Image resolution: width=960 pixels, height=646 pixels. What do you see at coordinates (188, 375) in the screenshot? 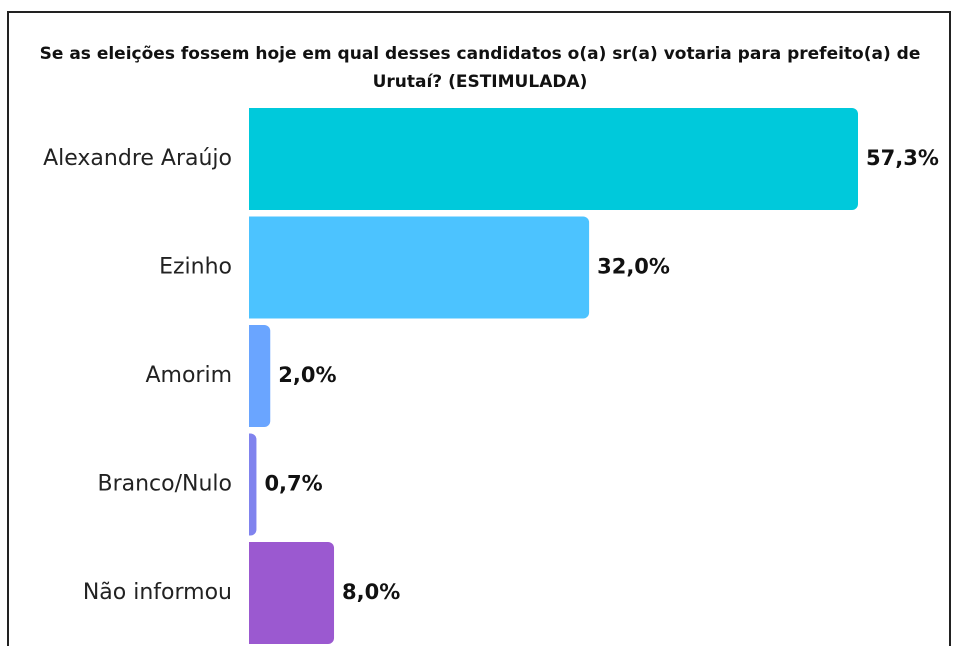
I see `category-label: Amorim` at bounding box center [188, 375].